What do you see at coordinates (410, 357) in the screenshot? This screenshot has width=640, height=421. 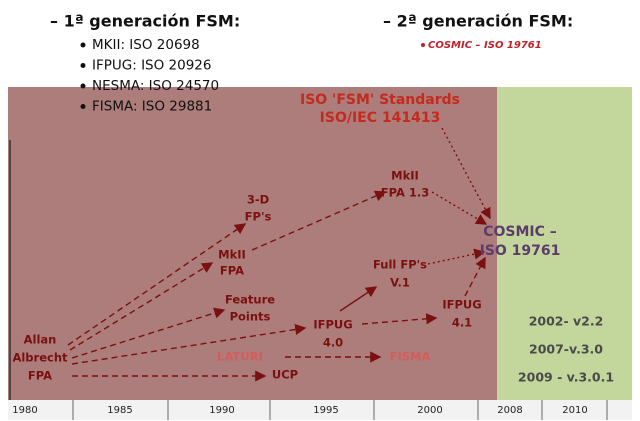 I see `node-label: FISMA` at bounding box center [410, 357].